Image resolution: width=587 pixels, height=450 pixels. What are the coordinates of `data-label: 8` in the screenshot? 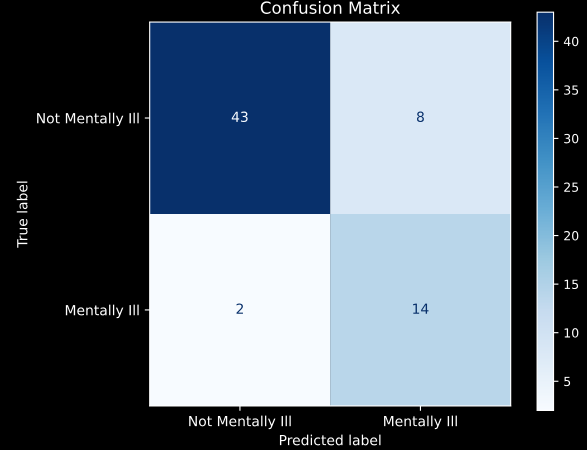 It's located at (420, 117).